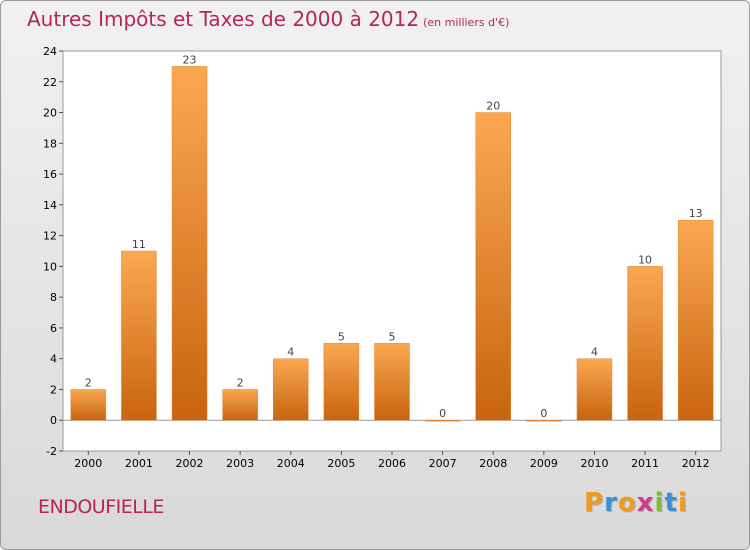 The height and width of the screenshot is (550, 750). What do you see at coordinates (88, 463) in the screenshot?
I see `x-tick-label-2000: 2000` at bounding box center [88, 463].